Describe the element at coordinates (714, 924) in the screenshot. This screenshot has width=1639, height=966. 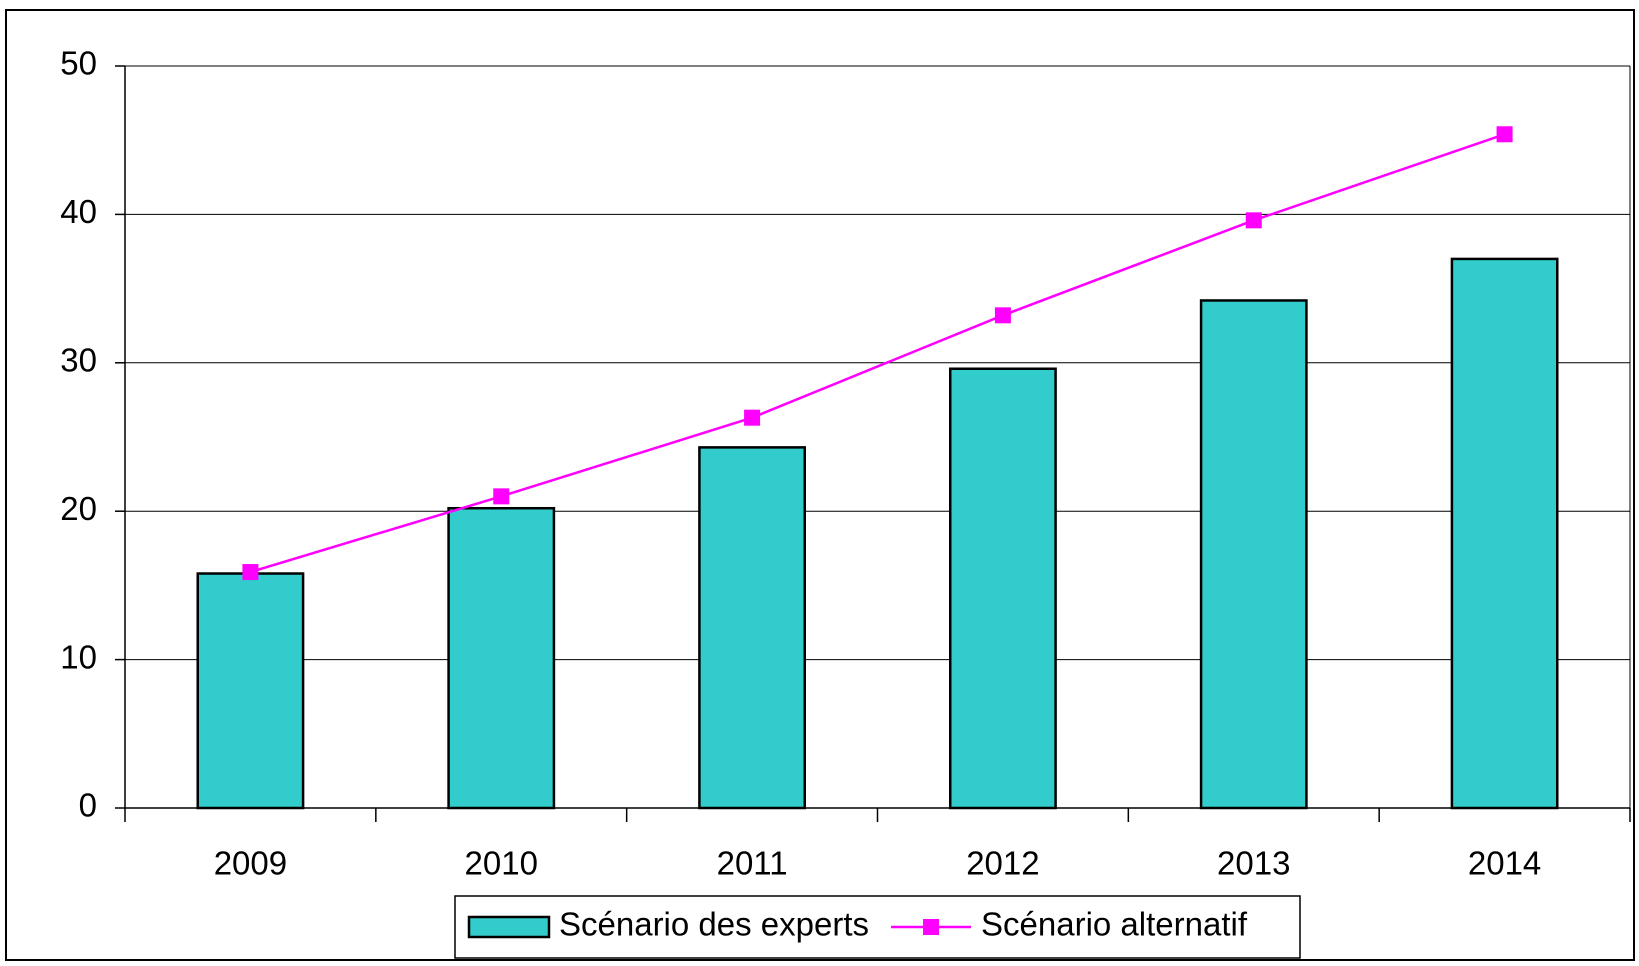
I see `legend-label: Scénario des experts` at that location.